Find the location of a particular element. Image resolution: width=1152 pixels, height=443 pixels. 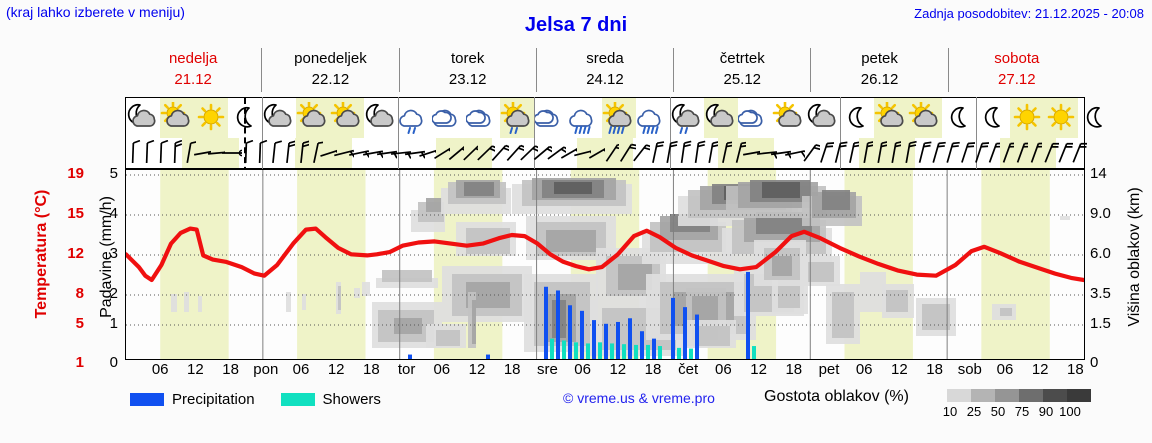

precipitation-swatch is located at coordinates (147, 399).